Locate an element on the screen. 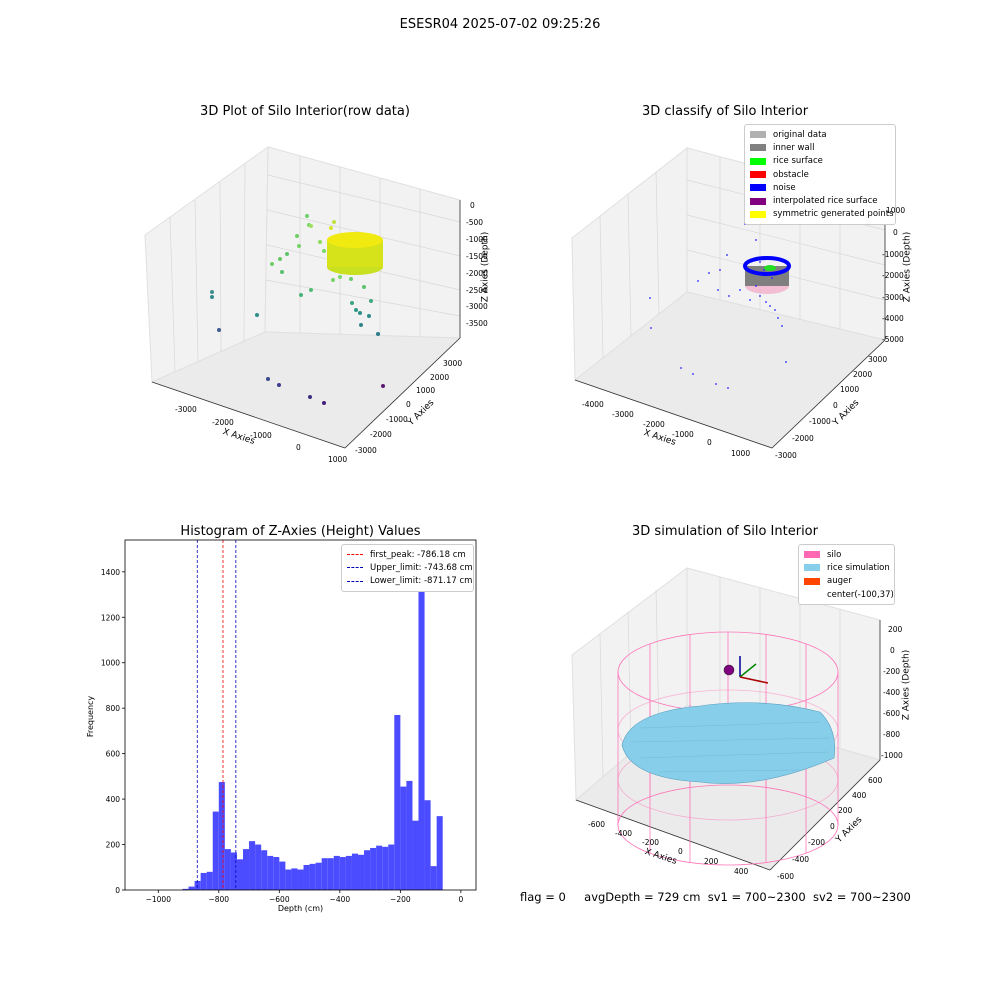 The height and width of the screenshot is (1000, 1000). y-tick-label: 1400 is located at coordinates (110, 572).